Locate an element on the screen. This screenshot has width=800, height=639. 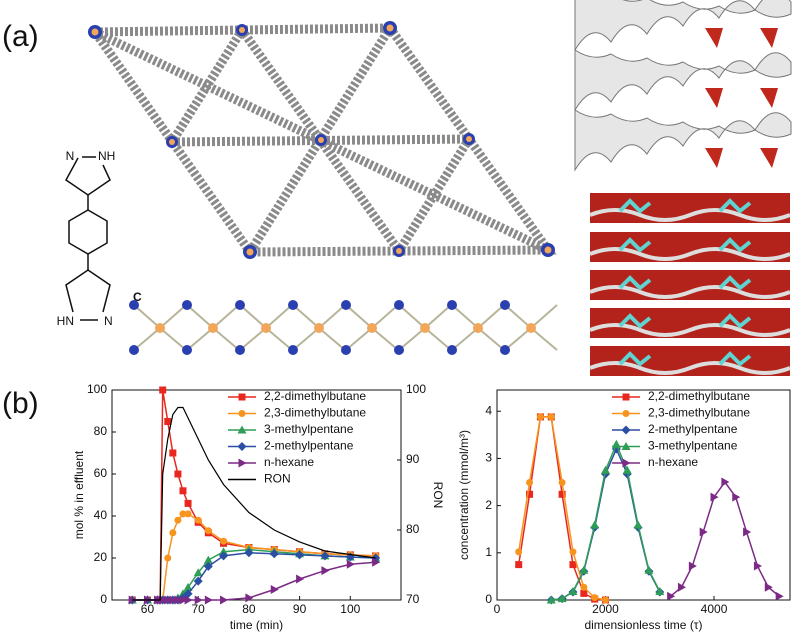
panel-label: (a) is located at coordinates (20, 36).